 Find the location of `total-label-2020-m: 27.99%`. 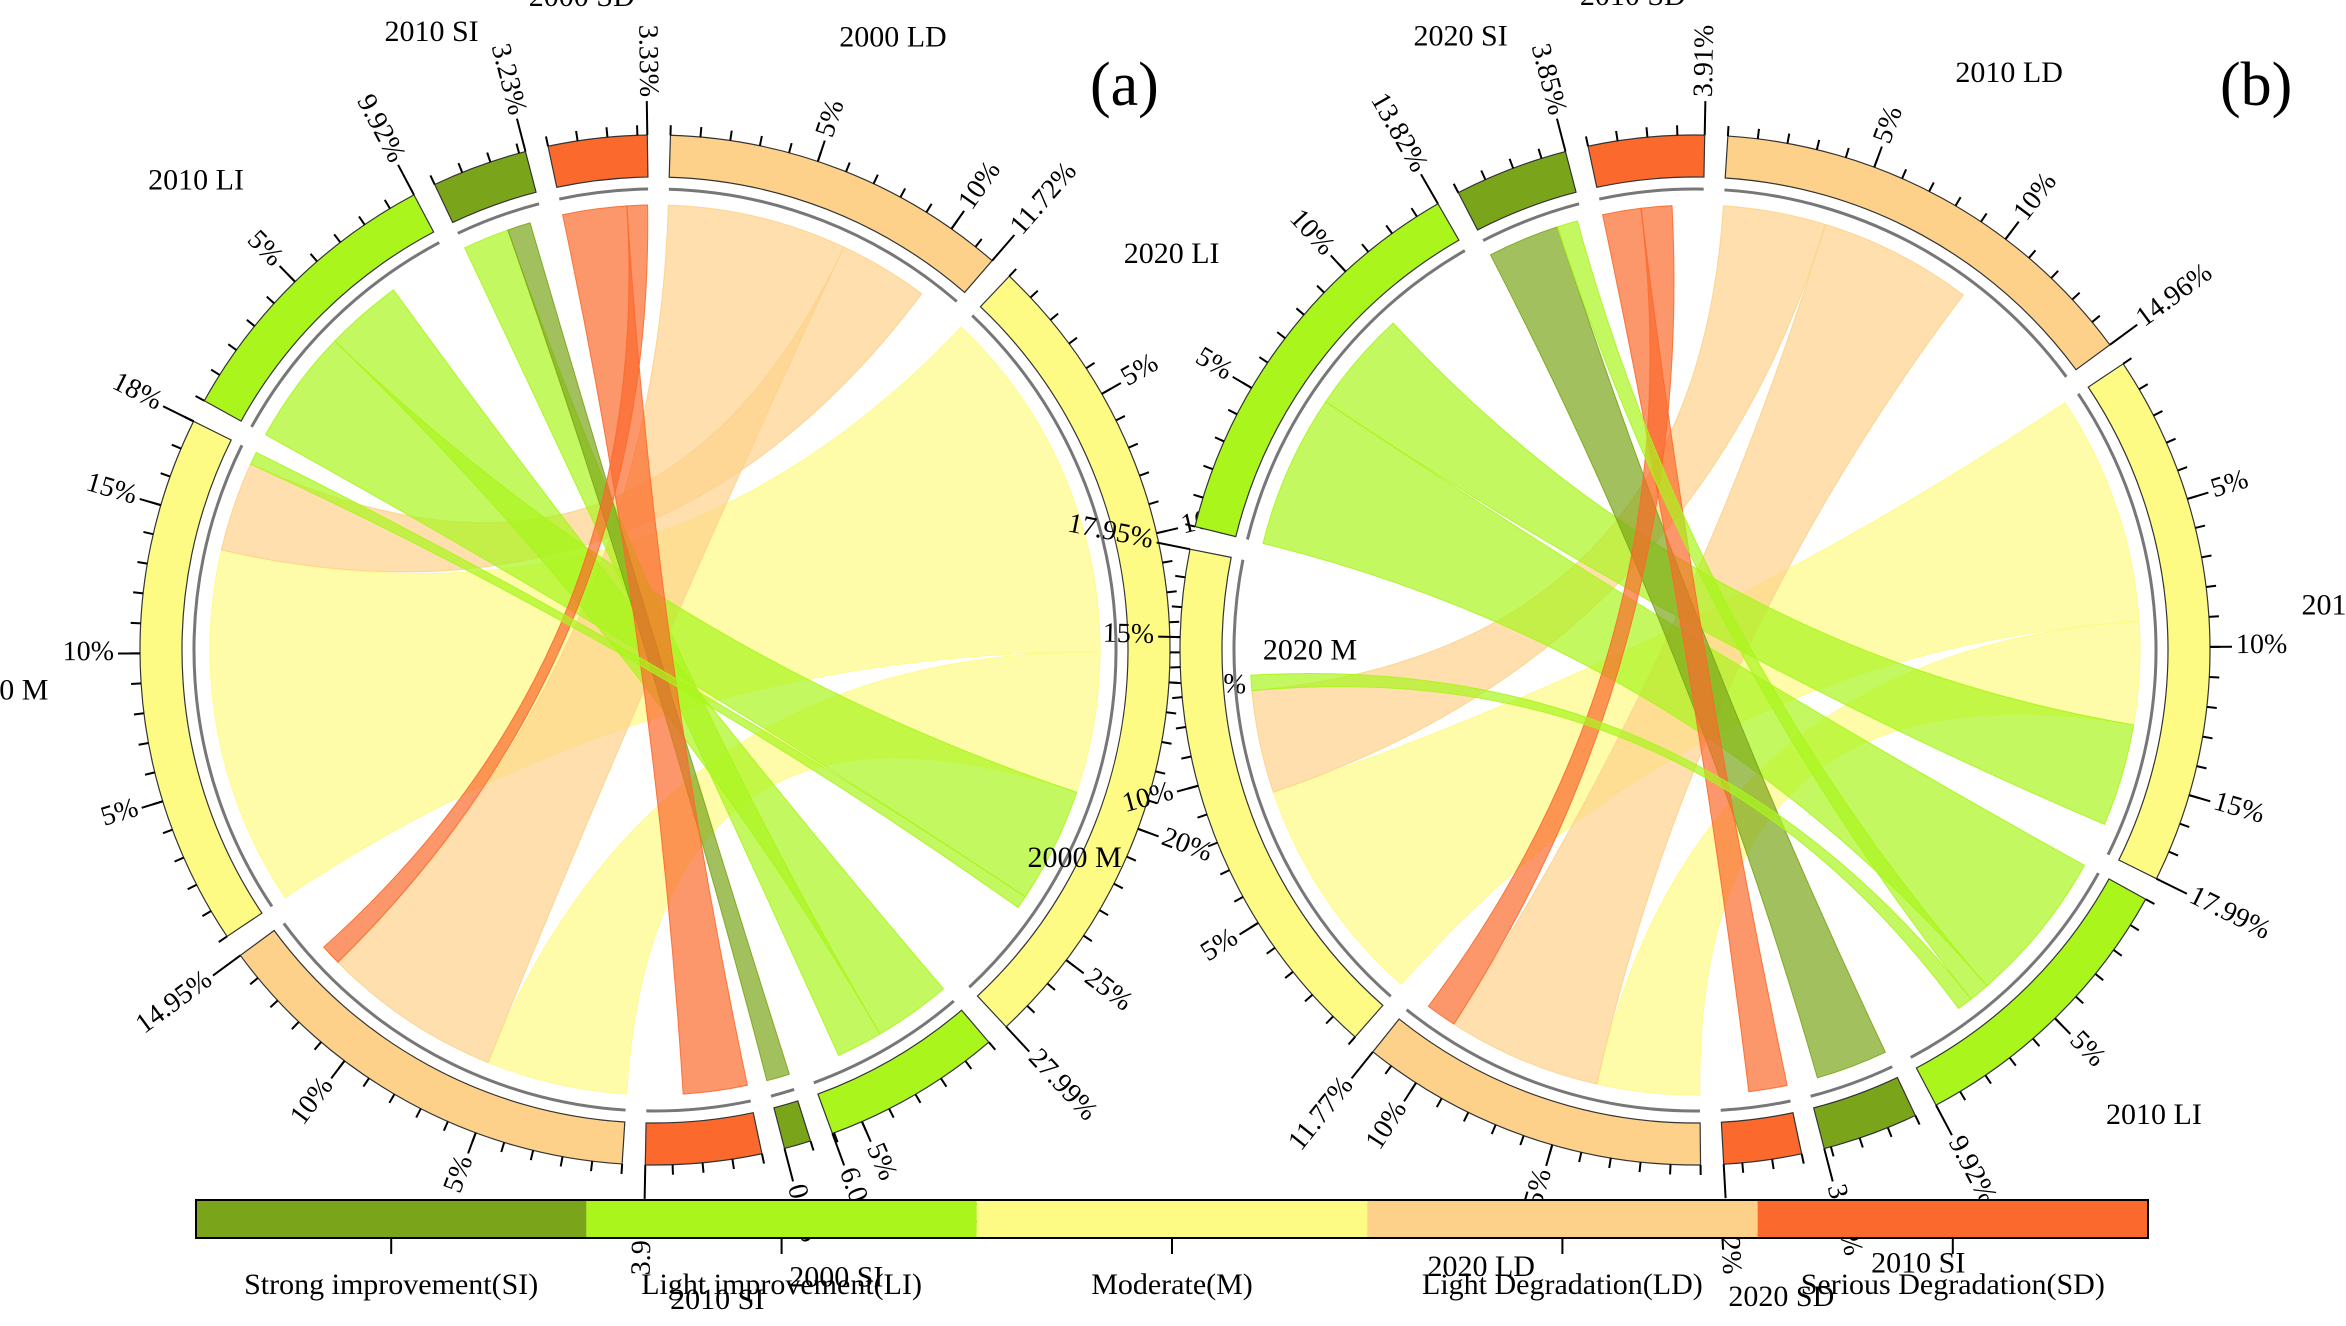

total-label-2020-m: 27.99% is located at coordinates (1063, 1085).